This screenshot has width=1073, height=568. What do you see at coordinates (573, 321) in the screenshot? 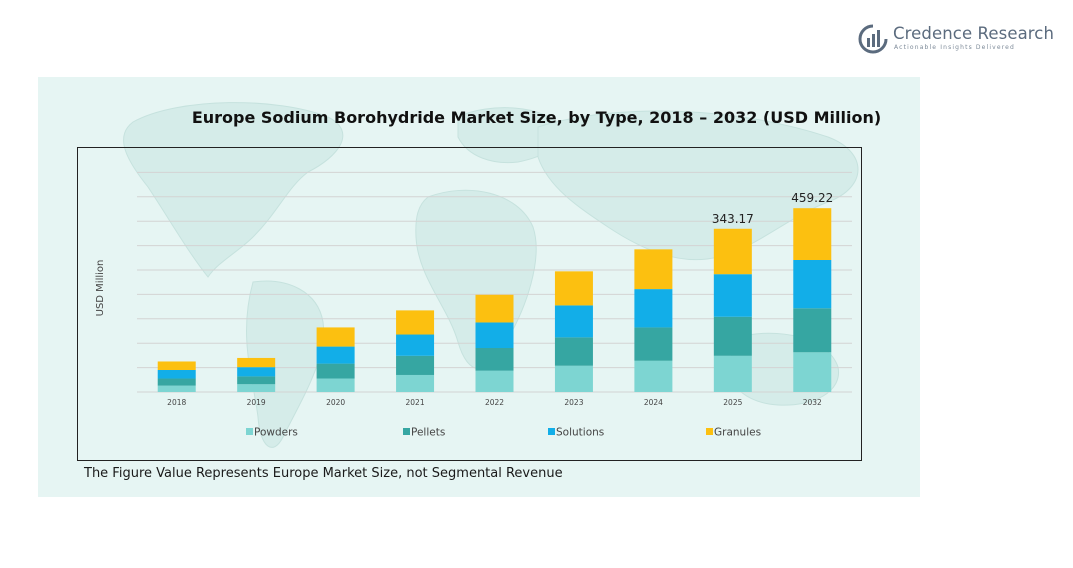
I see `bar-solutions-2023` at bounding box center [573, 321].